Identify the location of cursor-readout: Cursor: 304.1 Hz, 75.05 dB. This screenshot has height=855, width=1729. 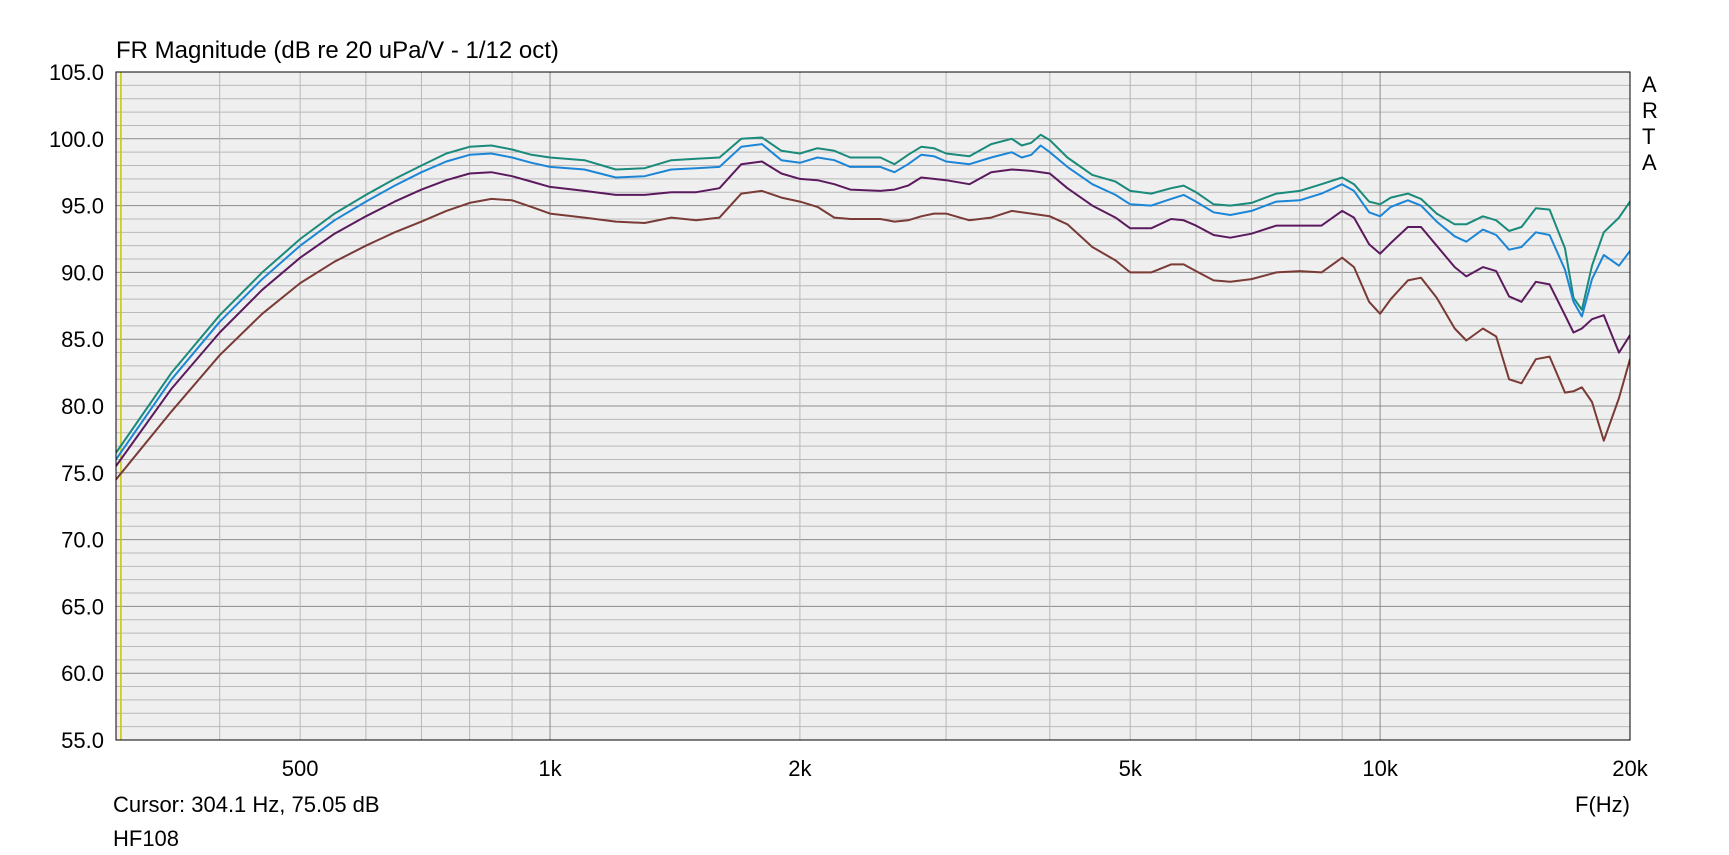
(246, 804).